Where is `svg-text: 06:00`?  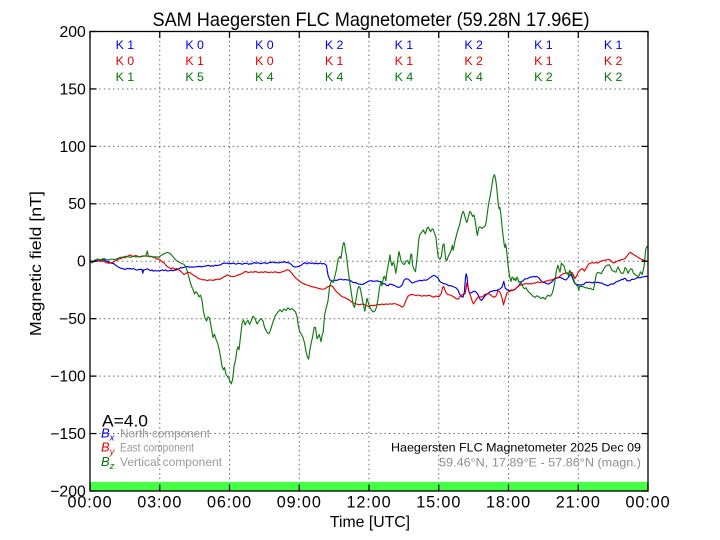 svg-text: 06:00 is located at coordinates (229, 503).